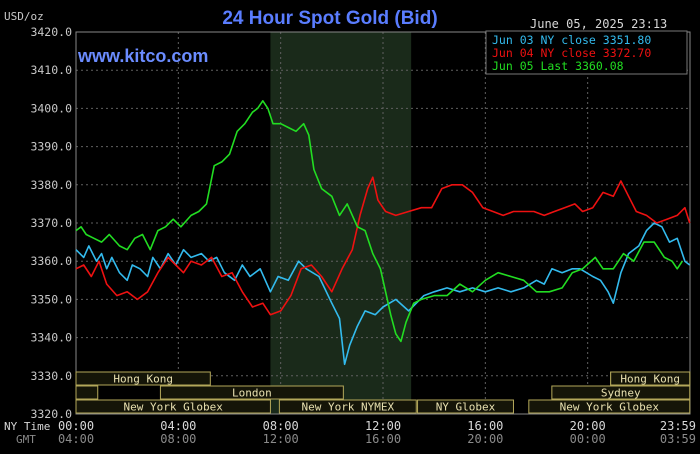 The width and height of the screenshot is (700, 454). I want to click on chart-title: 24 Hour Spot Gold (Bid), so click(329, 18).